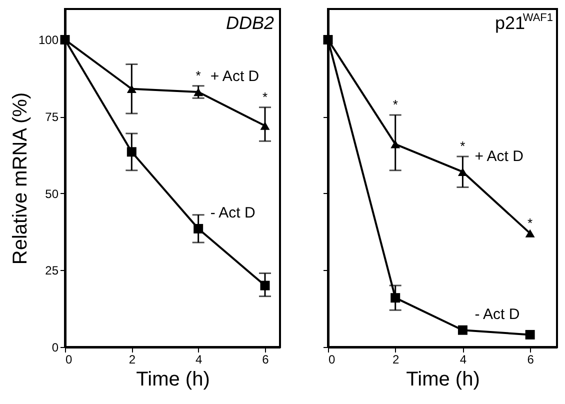 The image size is (565, 404). I want to click on chart-title: DDB2, so click(250, 23).